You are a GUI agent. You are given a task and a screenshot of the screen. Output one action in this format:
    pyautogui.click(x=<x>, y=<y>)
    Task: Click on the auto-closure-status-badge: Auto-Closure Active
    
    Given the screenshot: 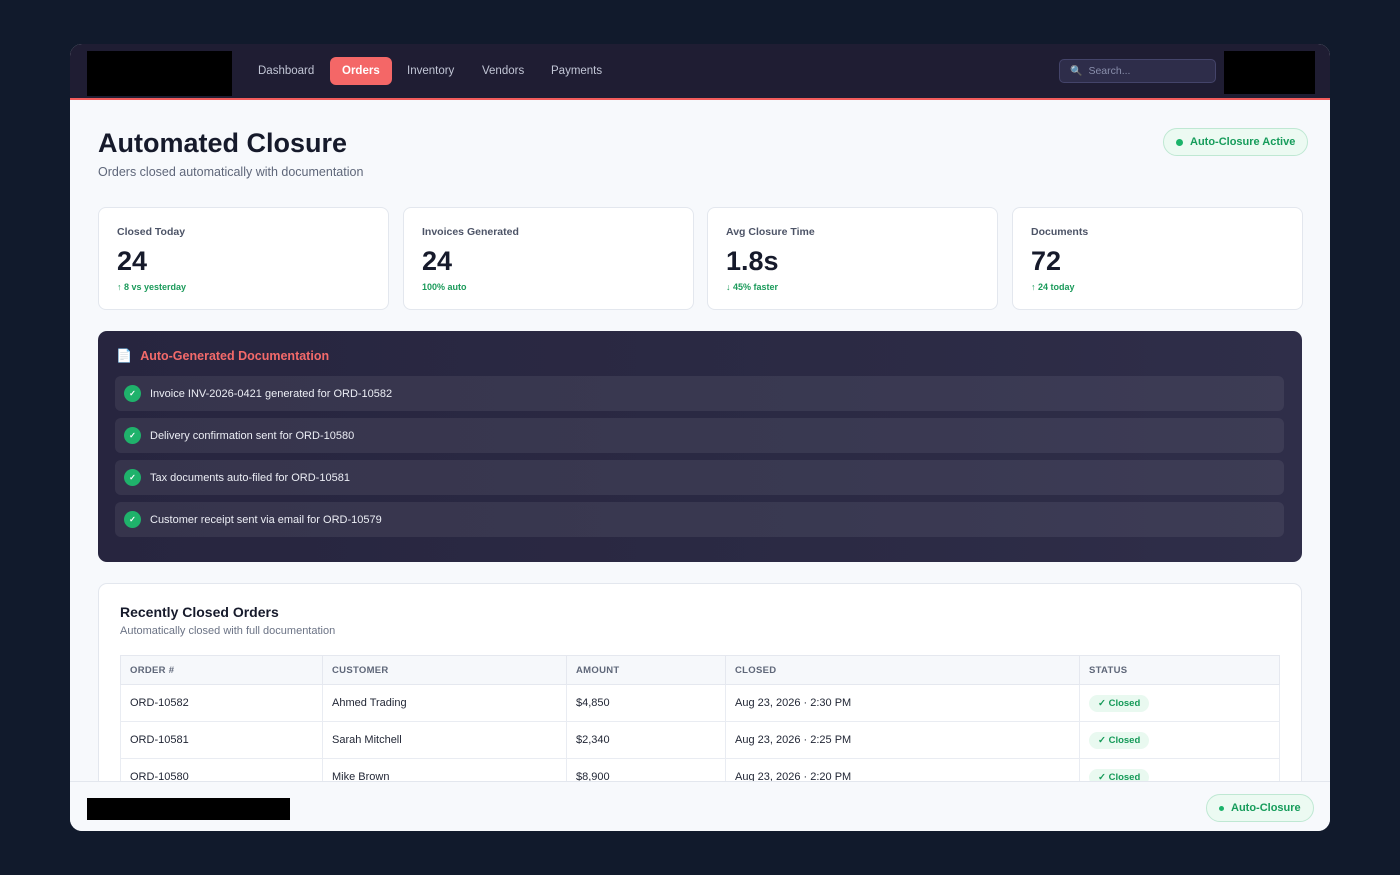 What is the action you would take?
    pyautogui.click(x=1236, y=142)
    